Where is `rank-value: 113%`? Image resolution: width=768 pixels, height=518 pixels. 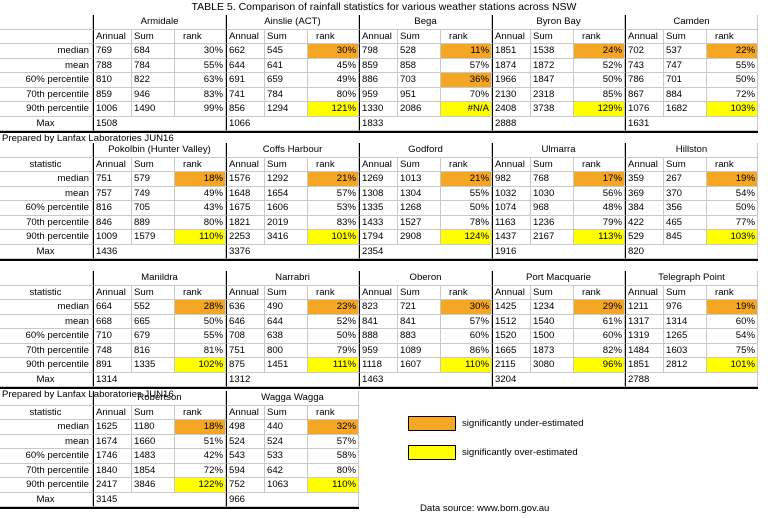
rank-value: 113% is located at coordinates (599, 237).